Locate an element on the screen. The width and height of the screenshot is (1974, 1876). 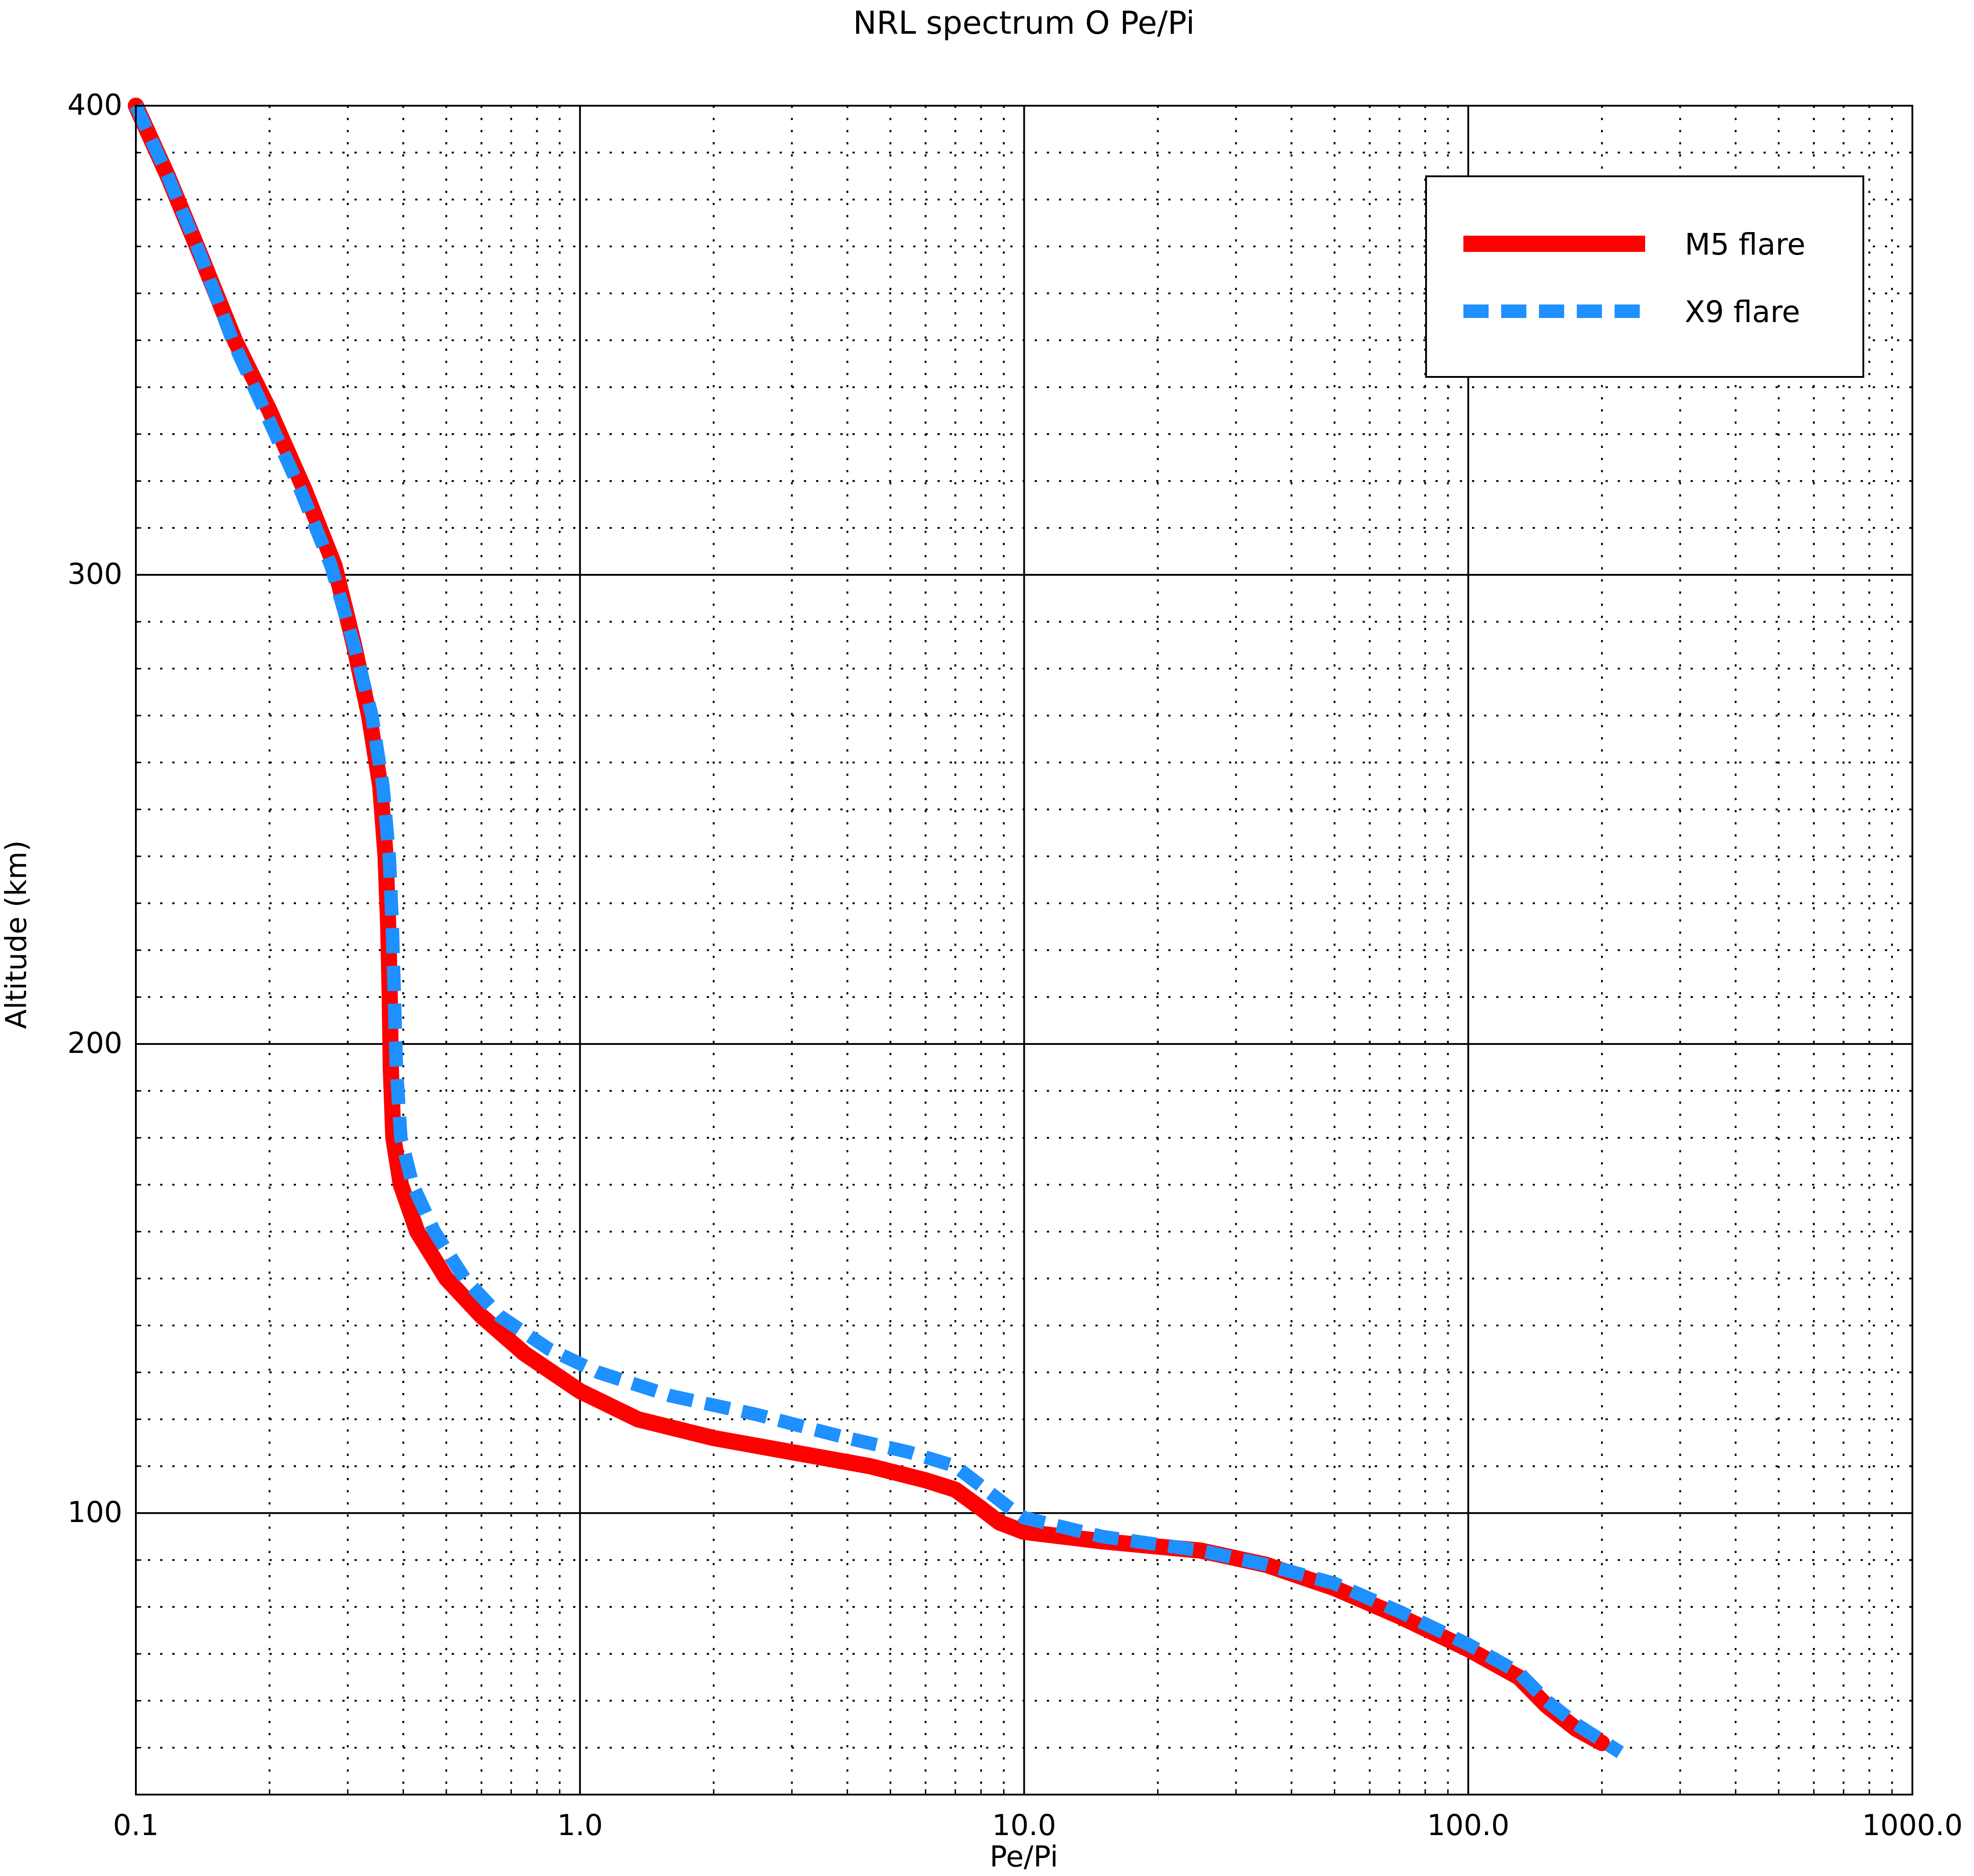
y-tick-label: 200 is located at coordinates (94, 1044).